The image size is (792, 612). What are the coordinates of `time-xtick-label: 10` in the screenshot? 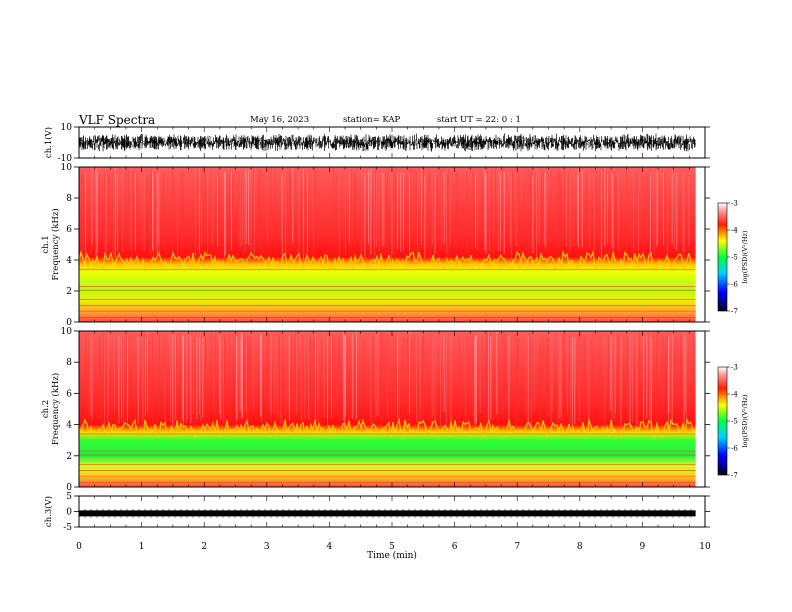 It's located at (705, 547).